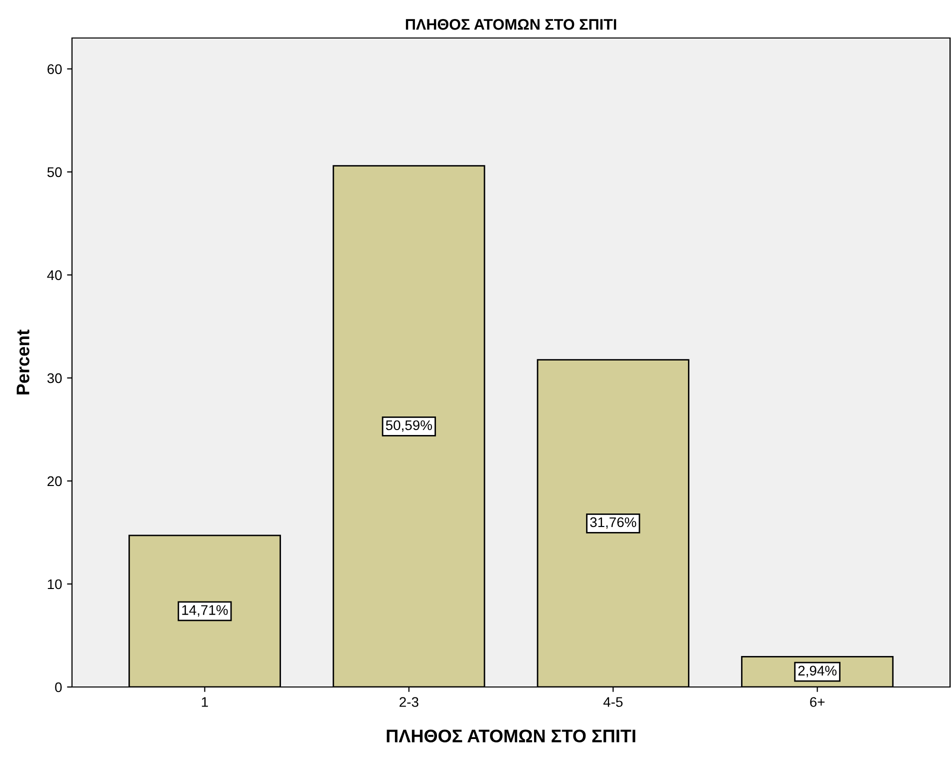  Describe the element at coordinates (817, 672) in the screenshot. I see `data-label: 2,94%` at that location.